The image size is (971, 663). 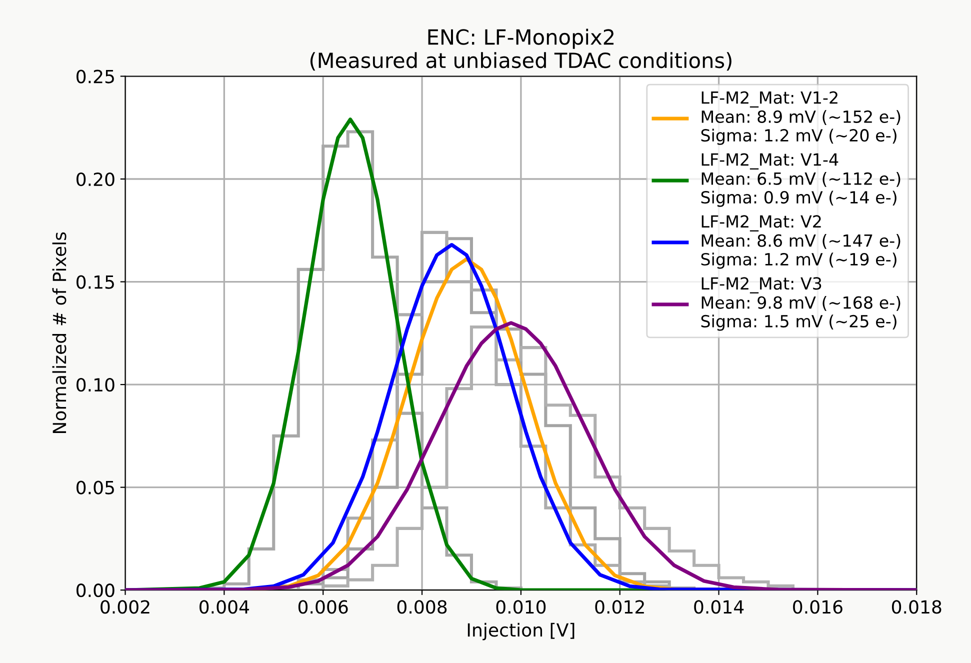 What do you see at coordinates (619, 607) in the screenshot?
I see `x-tick-label: 0.012` at bounding box center [619, 607].